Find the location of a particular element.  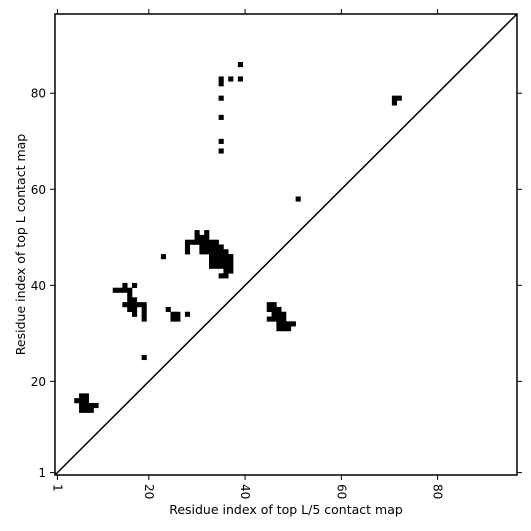

y-tick-label: 80 is located at coordinates (38, 94).